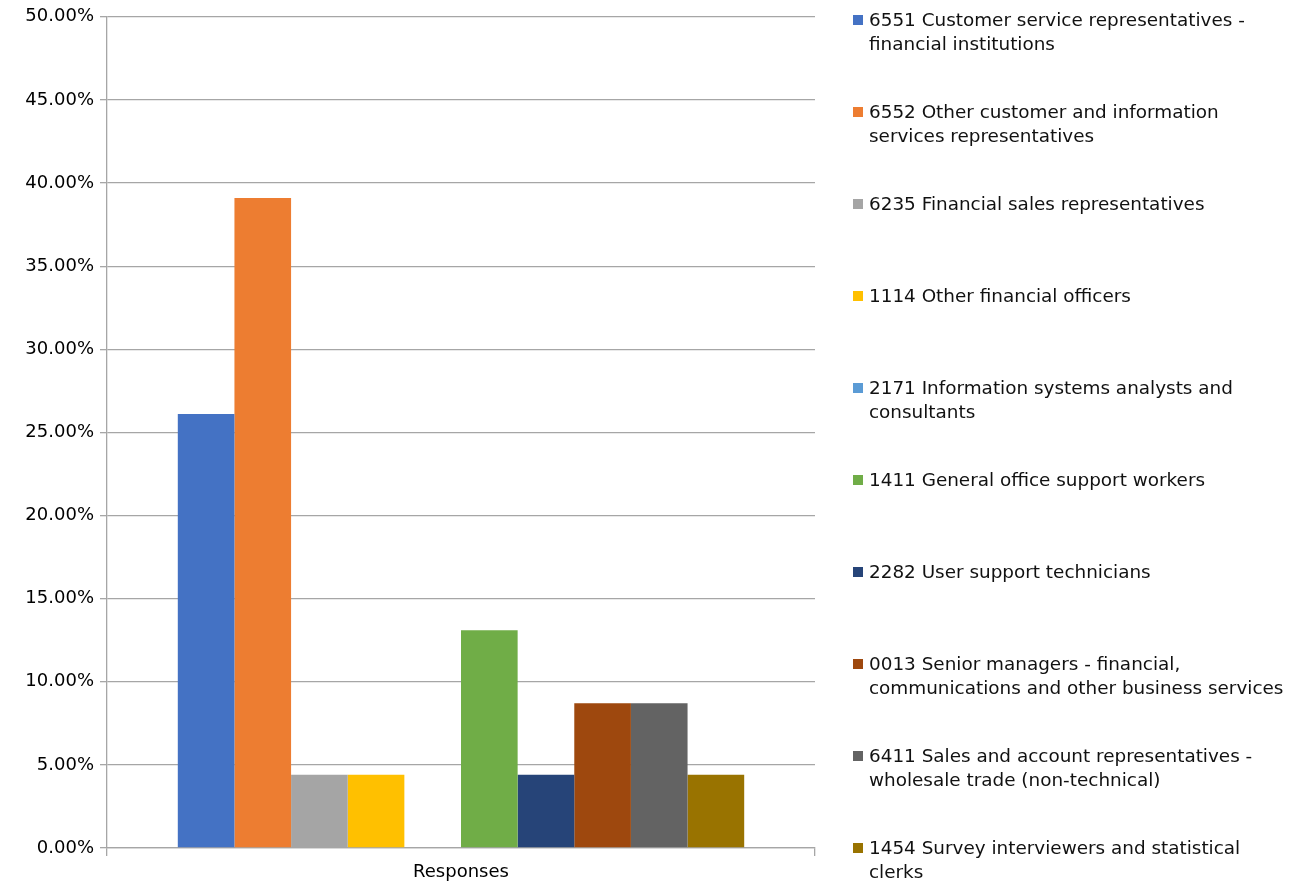  I want to click on y-tick-label: 15.00%, so click(59, 597).